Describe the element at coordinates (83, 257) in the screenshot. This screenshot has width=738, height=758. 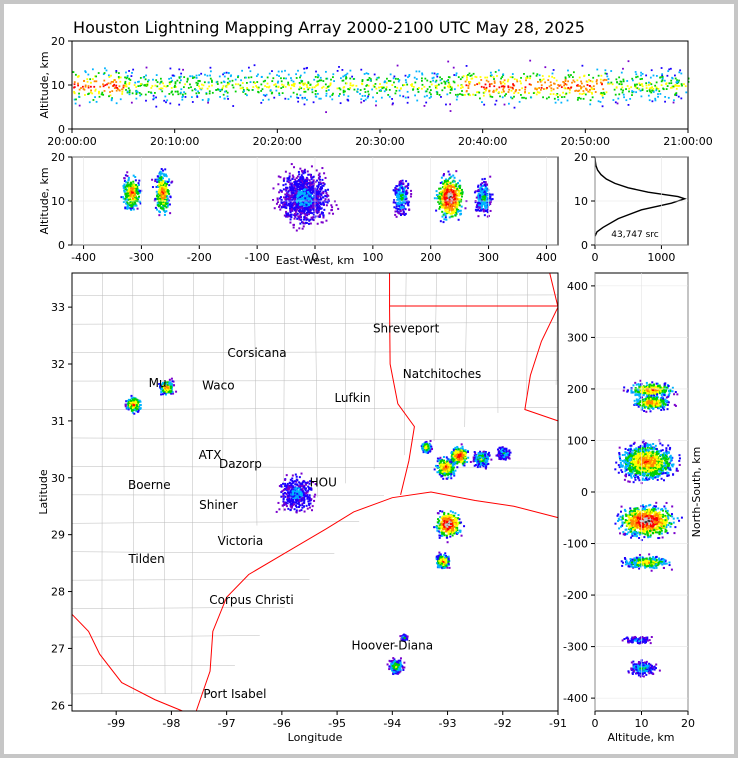
I see `east-west-xtick-label: -400` at that location.